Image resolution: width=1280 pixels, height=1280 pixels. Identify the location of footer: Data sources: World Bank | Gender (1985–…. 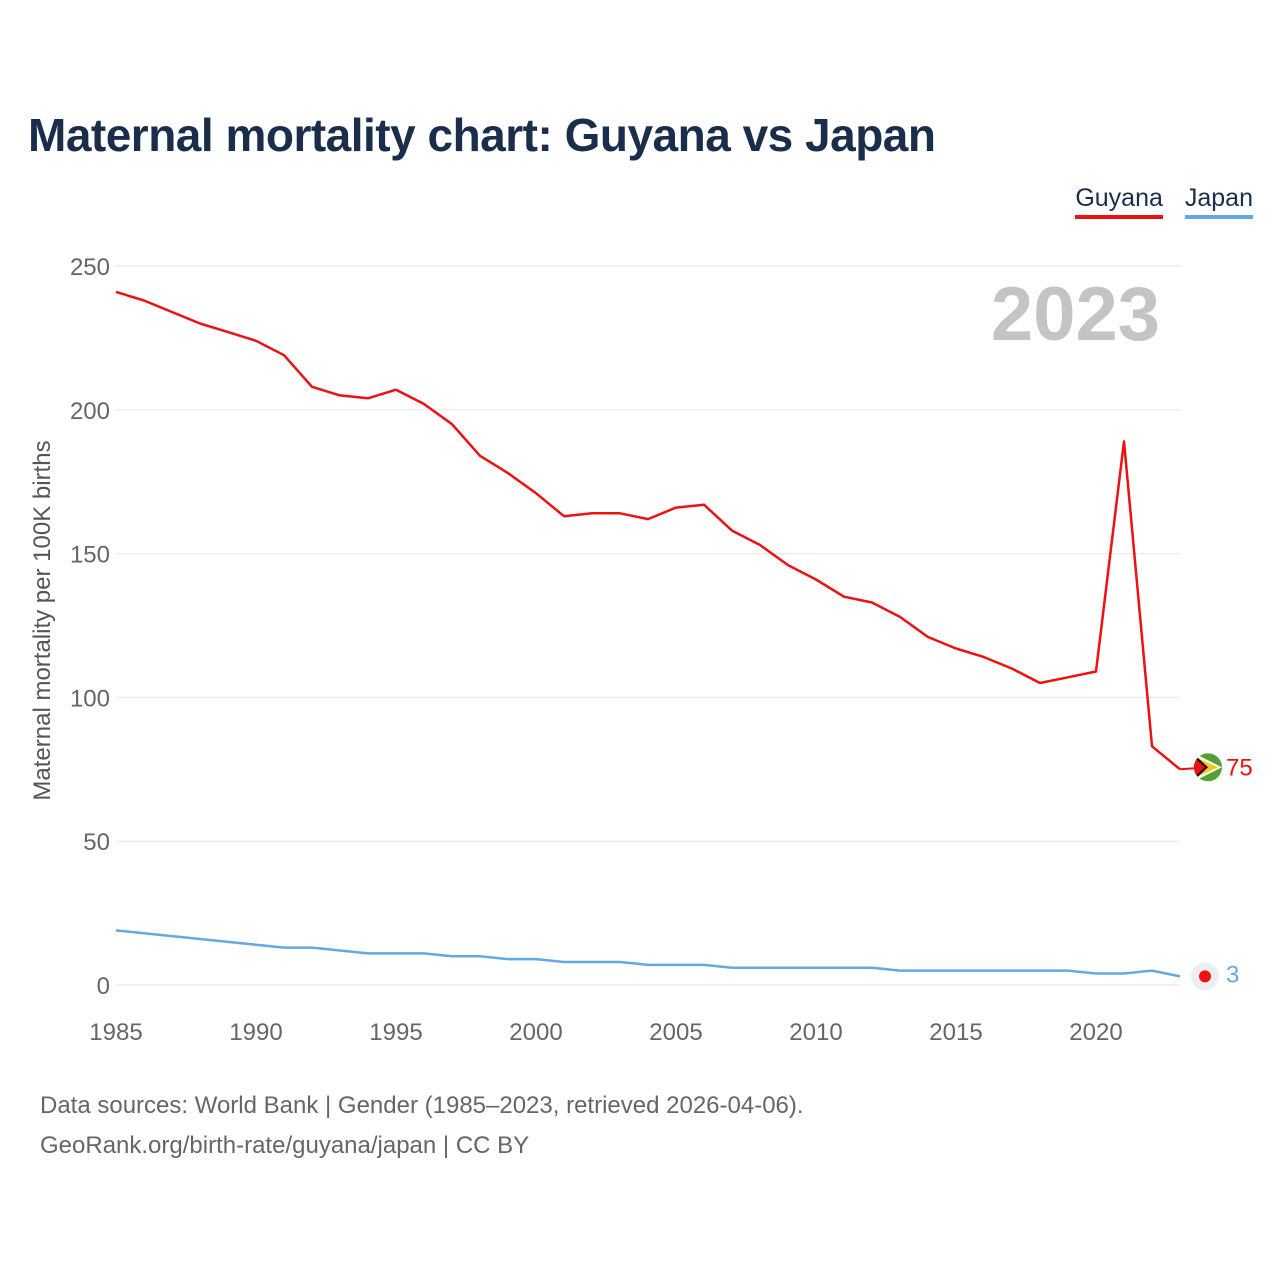
(422, 1126).